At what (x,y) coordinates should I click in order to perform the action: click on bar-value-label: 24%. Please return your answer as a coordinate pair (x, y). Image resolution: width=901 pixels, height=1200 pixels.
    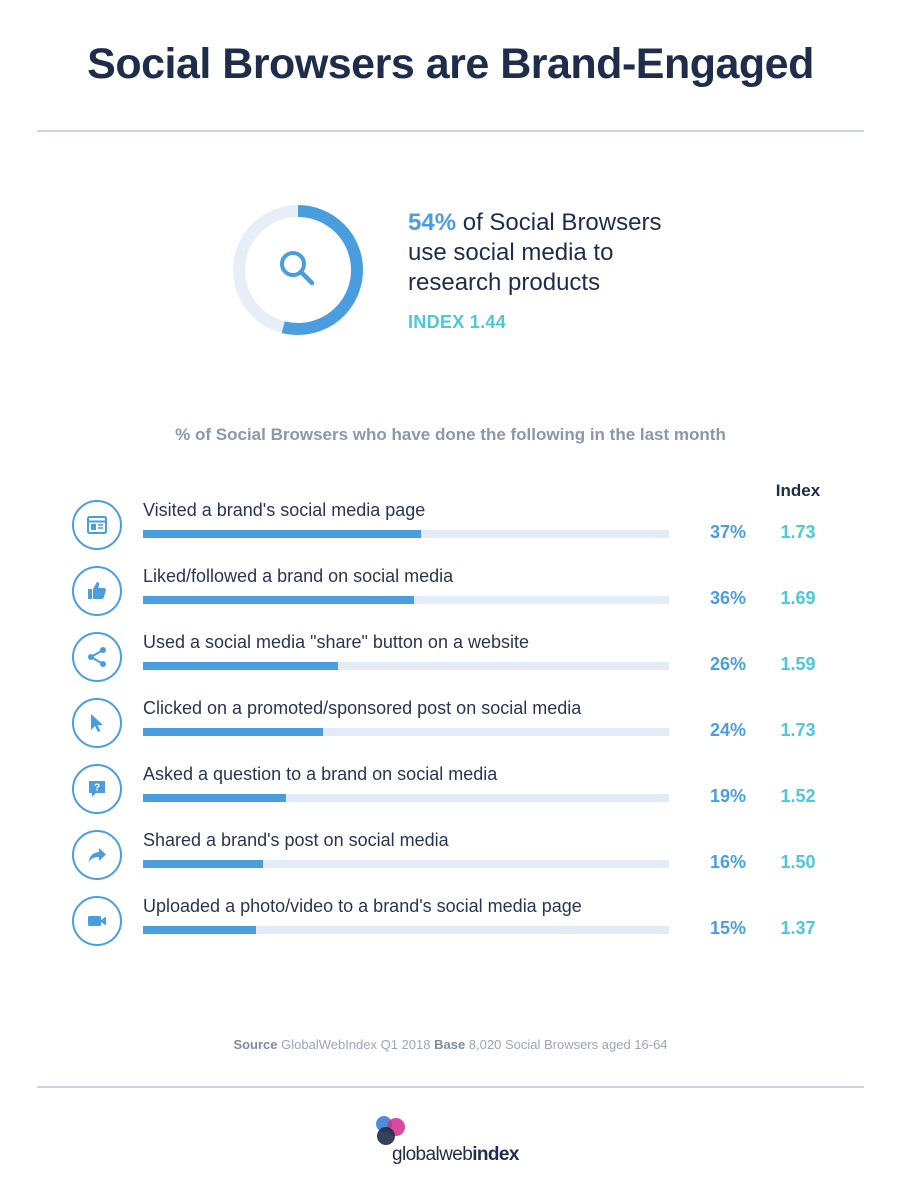
    Looking at the image, I should click on (727, 730).